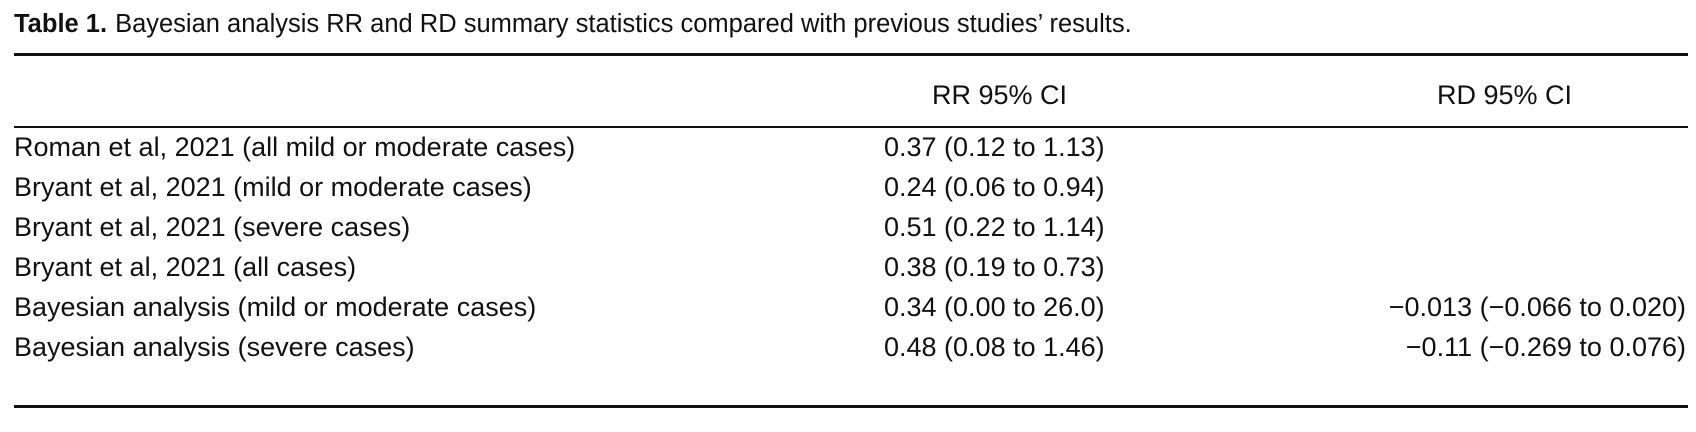 The image size is (1696, 432). Describe the element at coordinates (1000, 95) in the screenshot. I see `column-header-rr: RR 95% CI` at that location.